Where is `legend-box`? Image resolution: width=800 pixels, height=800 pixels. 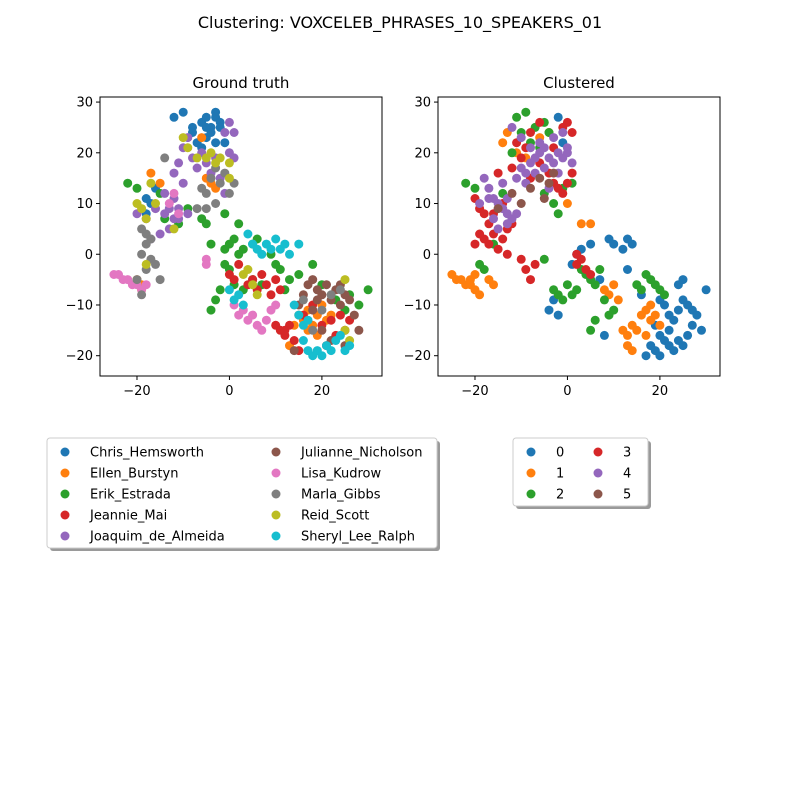 legend-box is located at coordinates (242, 493).